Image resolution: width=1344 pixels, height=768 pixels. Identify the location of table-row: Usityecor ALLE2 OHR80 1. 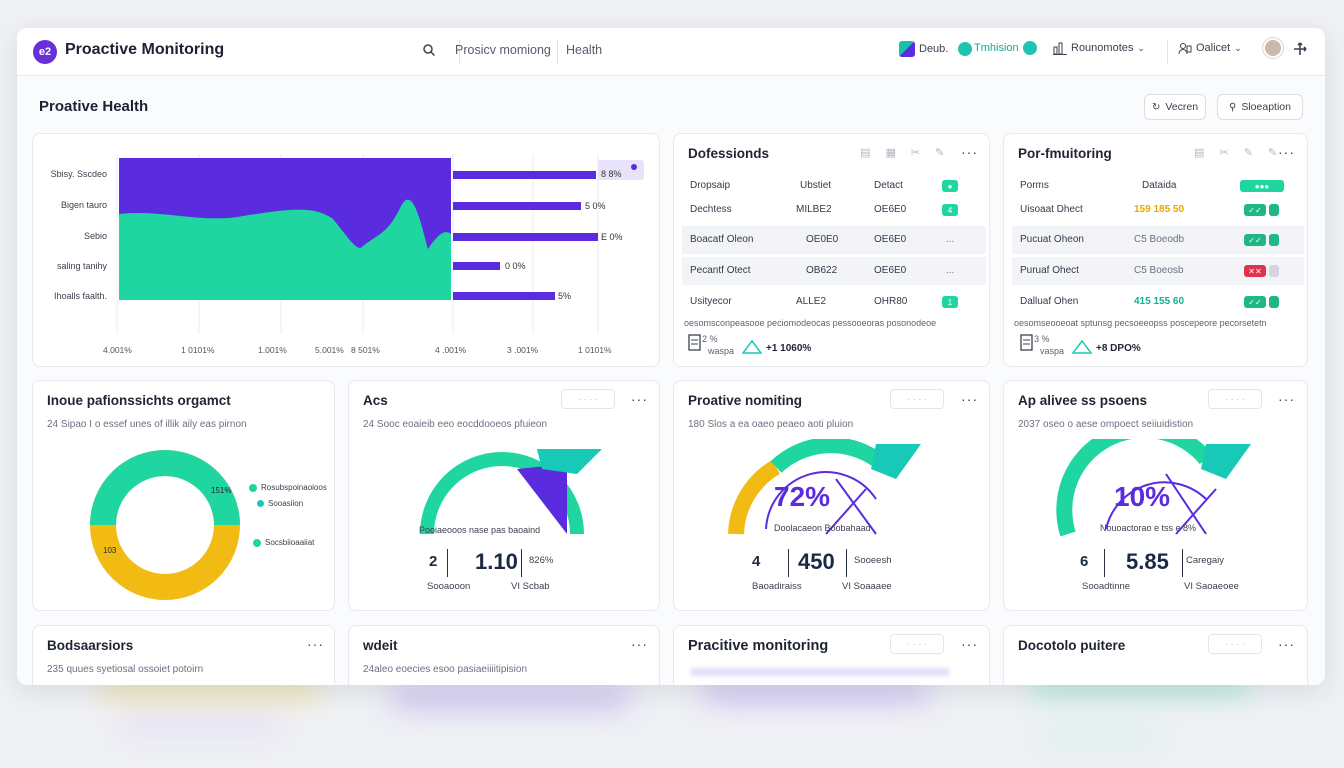
(834, 302).